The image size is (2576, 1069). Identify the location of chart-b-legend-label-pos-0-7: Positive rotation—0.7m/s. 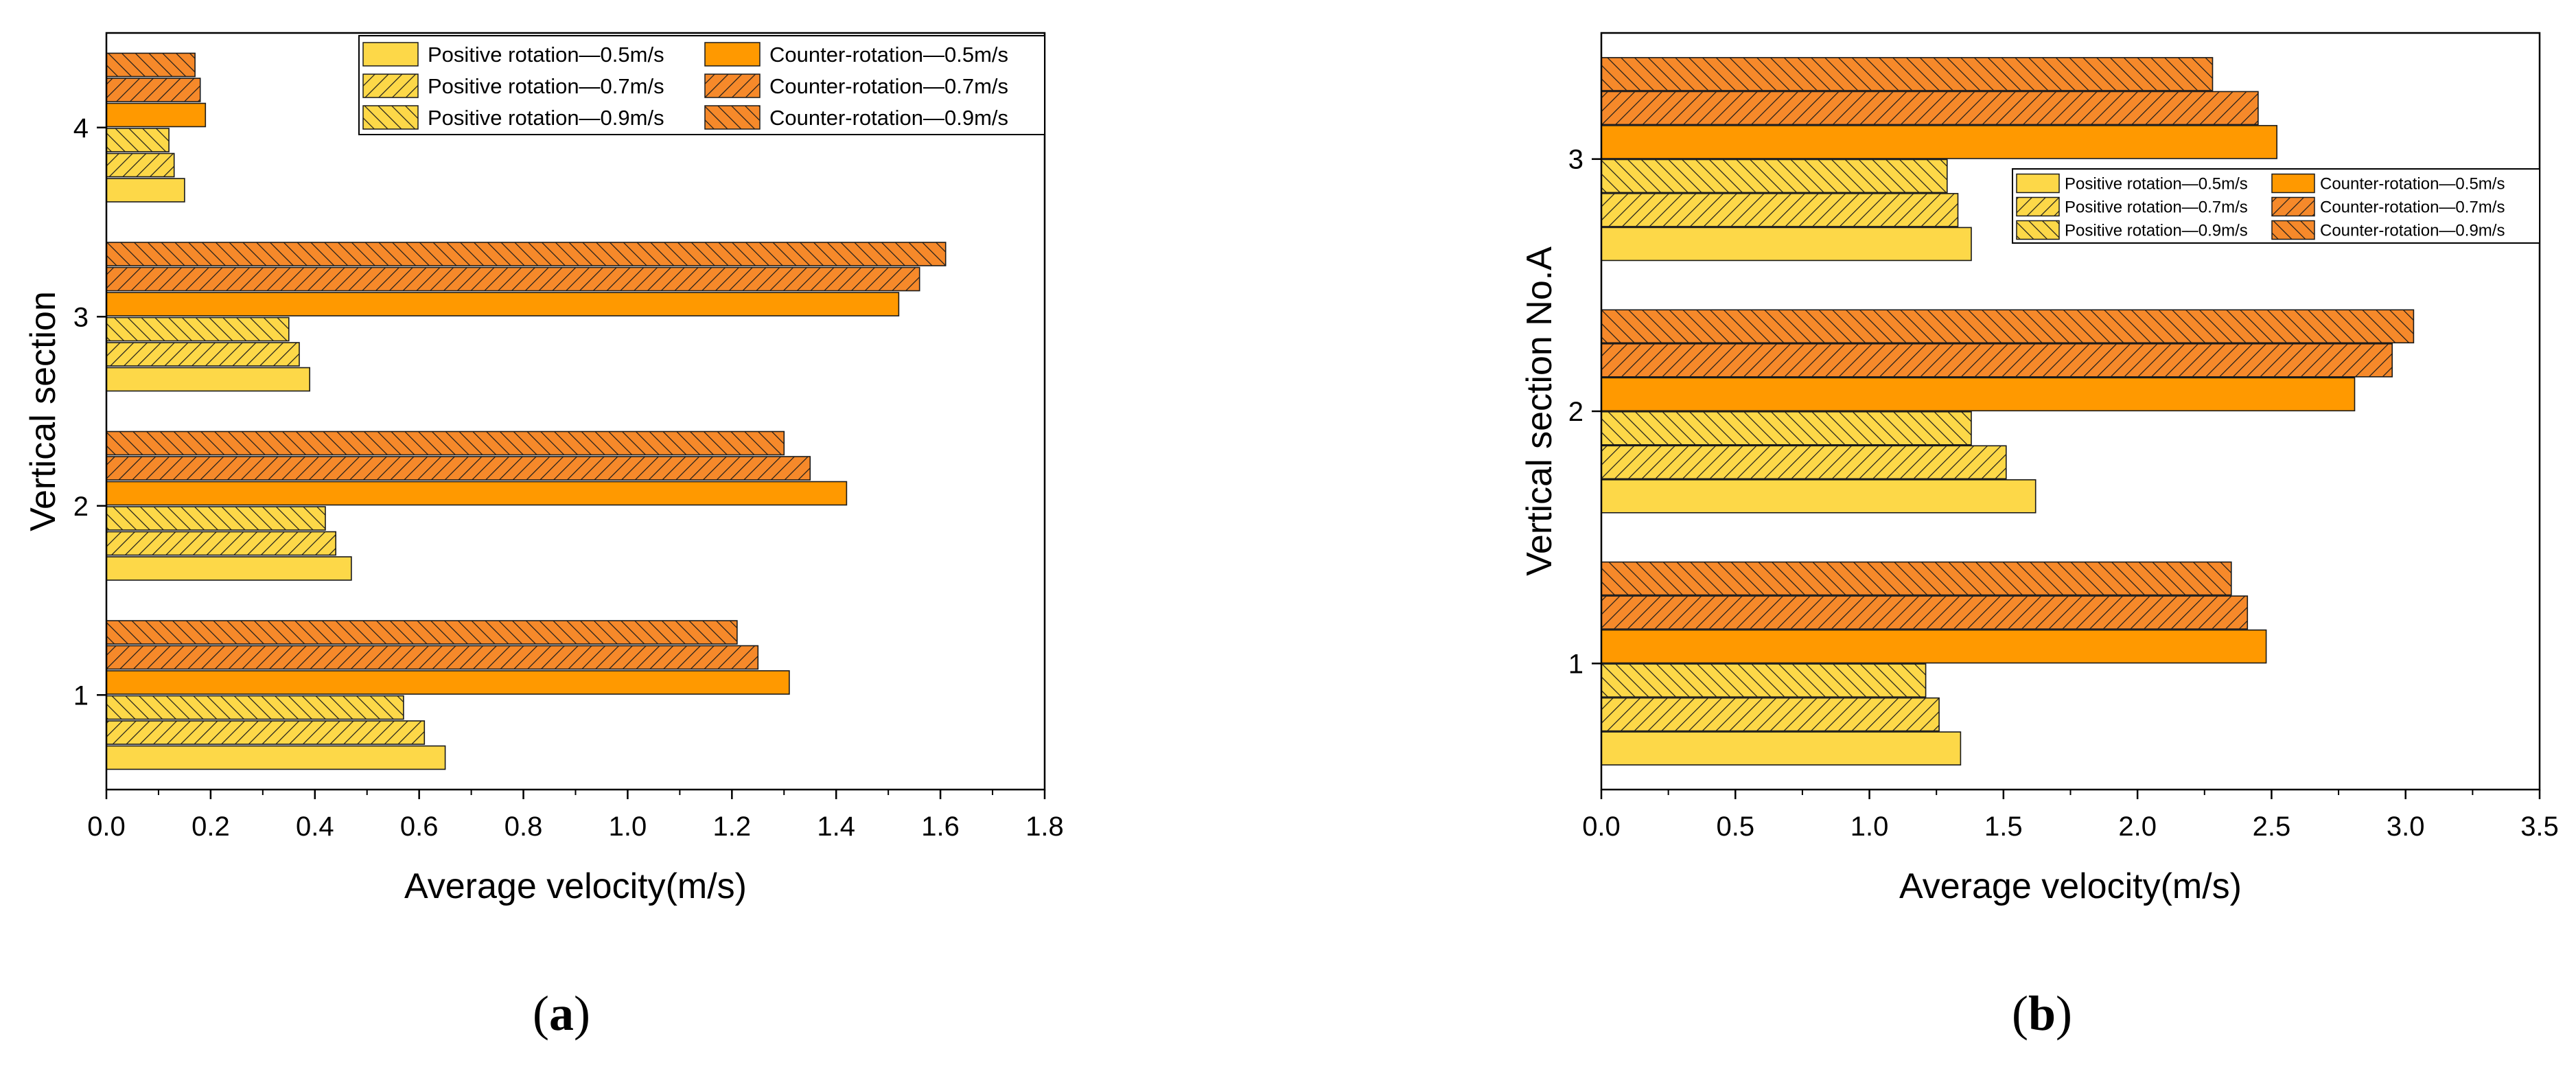
(2156, 207).